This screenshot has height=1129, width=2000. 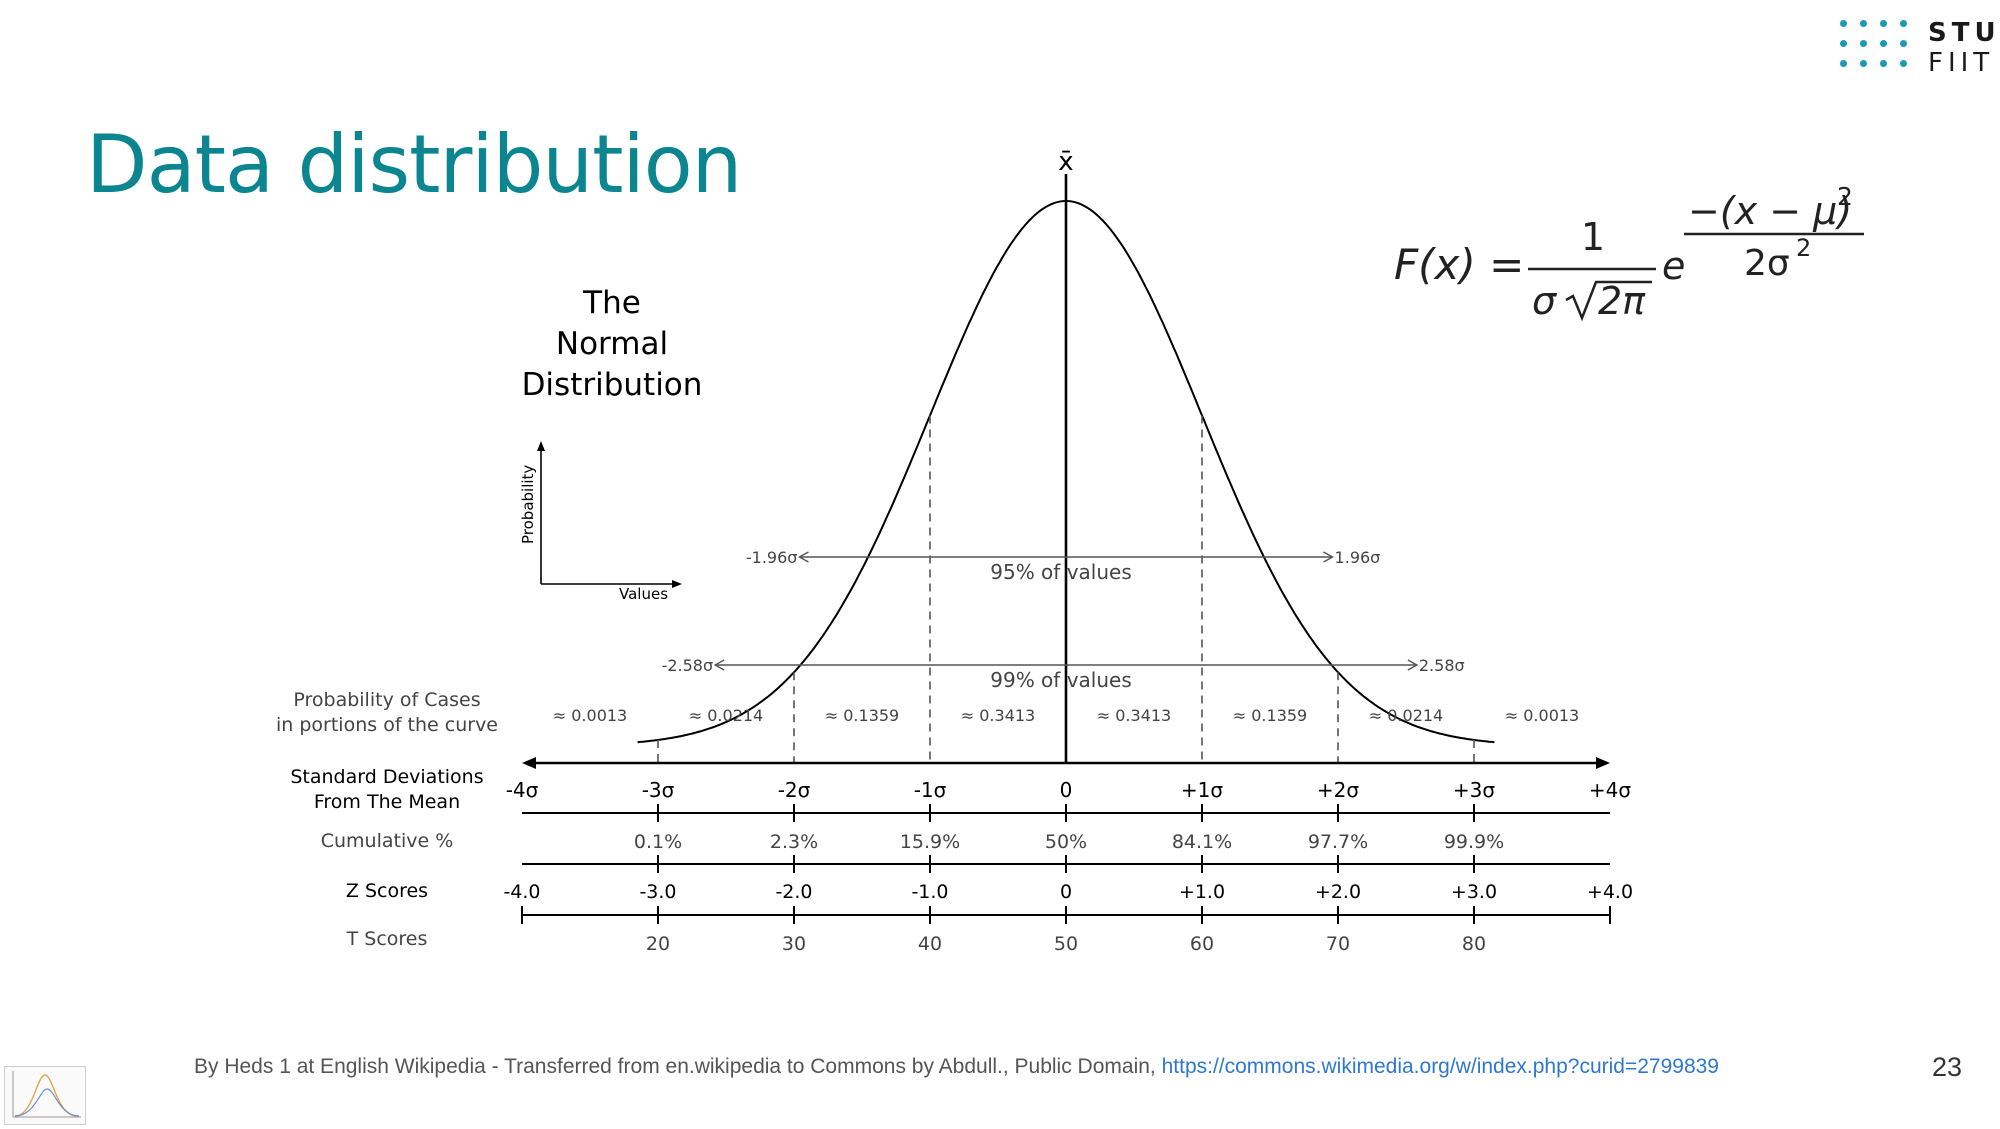 I want to click on t-score-value: 40, so click(x=930, y=944).